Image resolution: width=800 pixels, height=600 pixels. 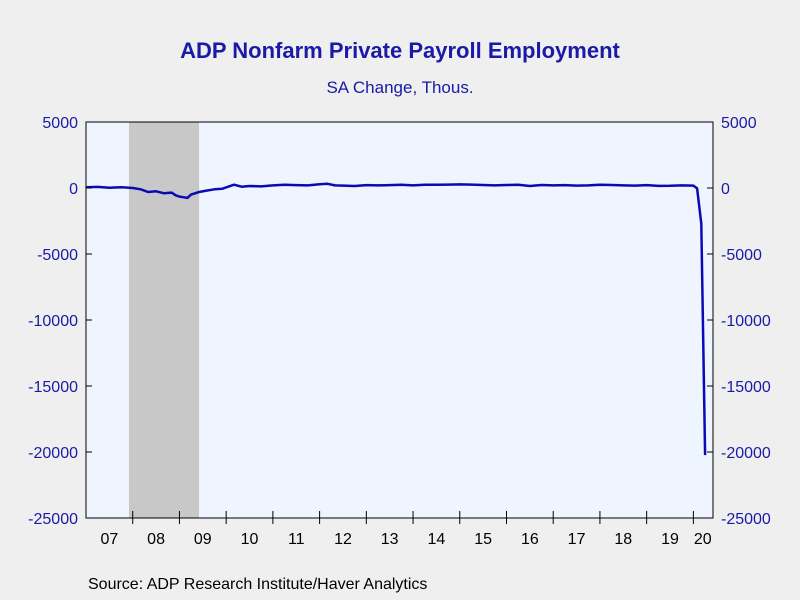 I want to click on y-tick-label-left: -20000, so click(x=53, y=453).